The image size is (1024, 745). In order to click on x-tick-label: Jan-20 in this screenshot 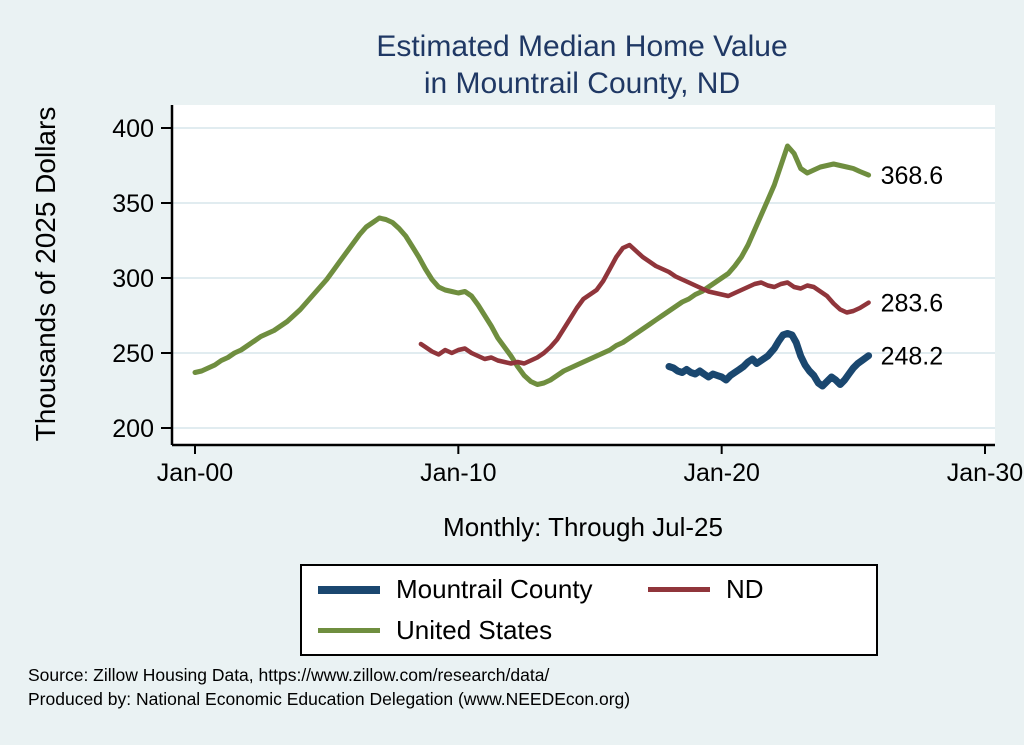, I will do `click(721, 473)`.